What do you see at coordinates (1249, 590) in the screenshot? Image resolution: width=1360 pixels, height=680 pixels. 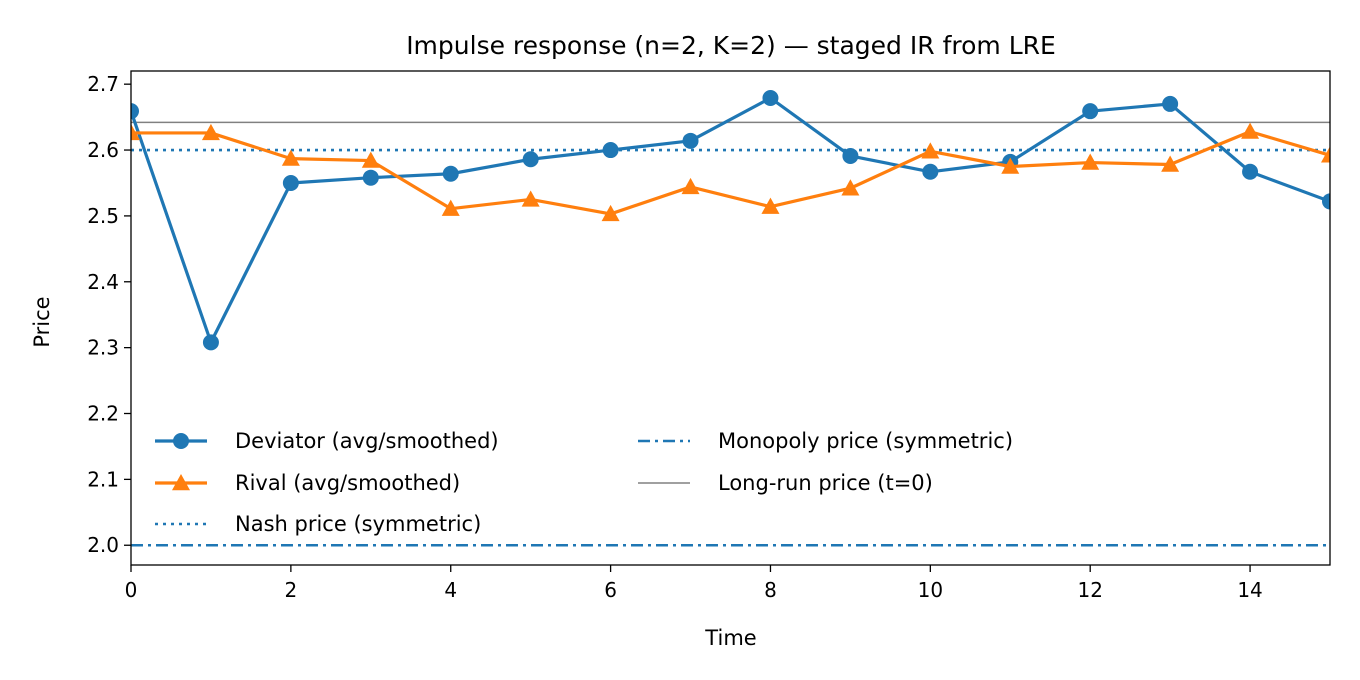 I see `x-tick-label: 14` at bounding box center [1249, 590].